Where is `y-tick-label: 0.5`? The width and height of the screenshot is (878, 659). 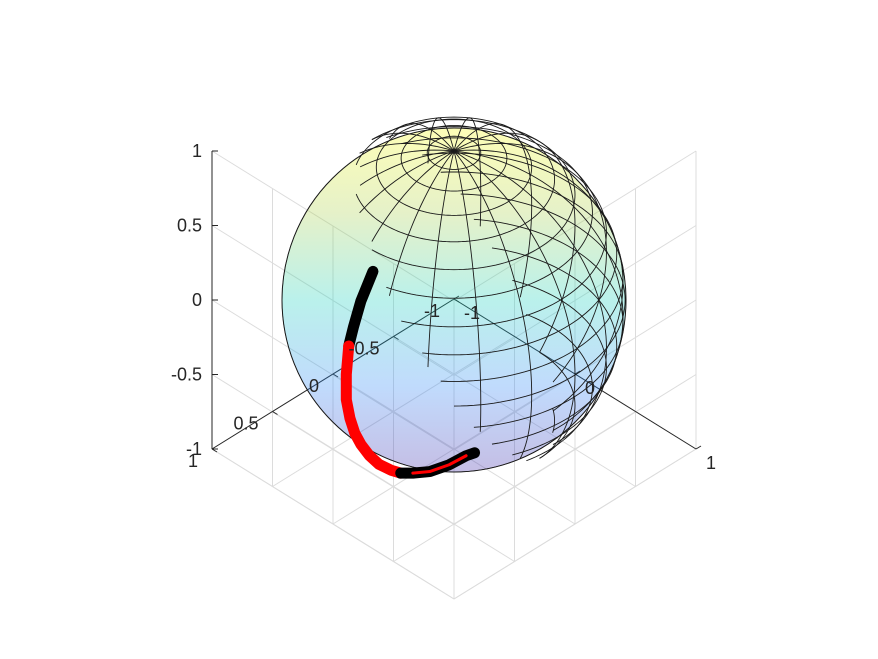
y-tick-label: 0.5 is located at coordinates (245, 424).